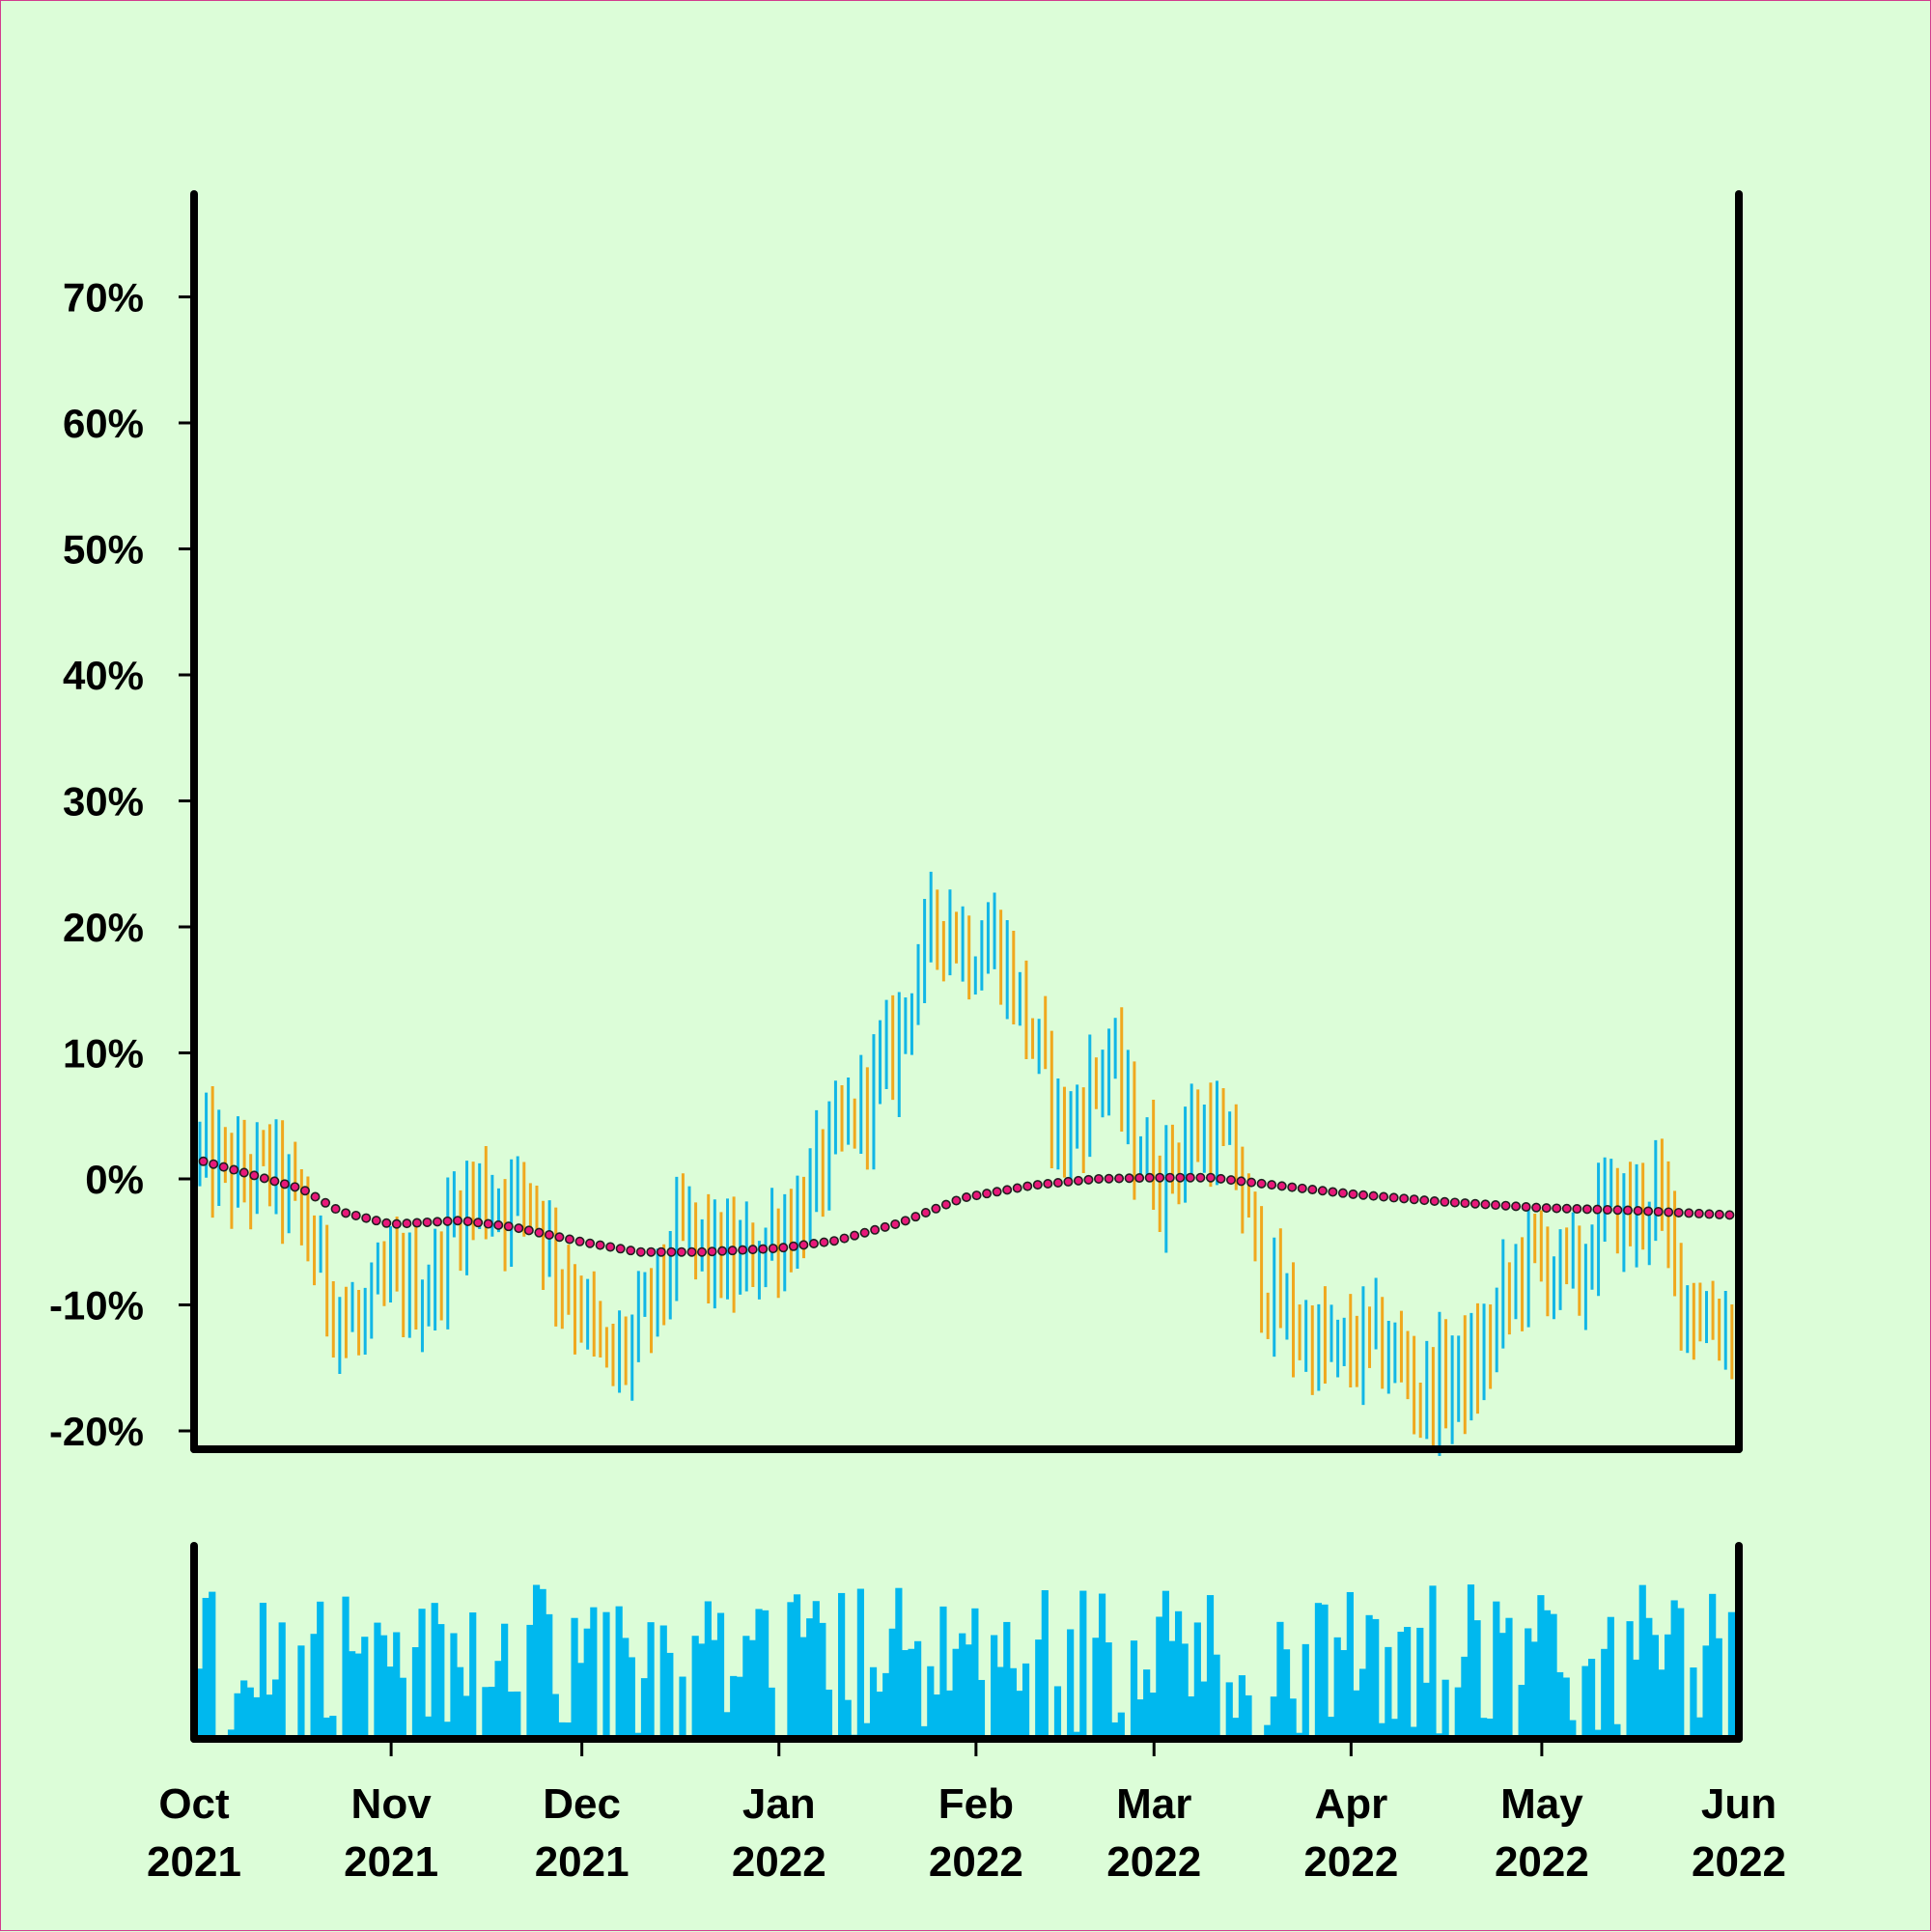 The image size is (1931, 1932). What do you see at coordinates (1350, 1804) in the screenshot?
I see `x-tick-month: Apr` at bounding box center [1350, 1804].